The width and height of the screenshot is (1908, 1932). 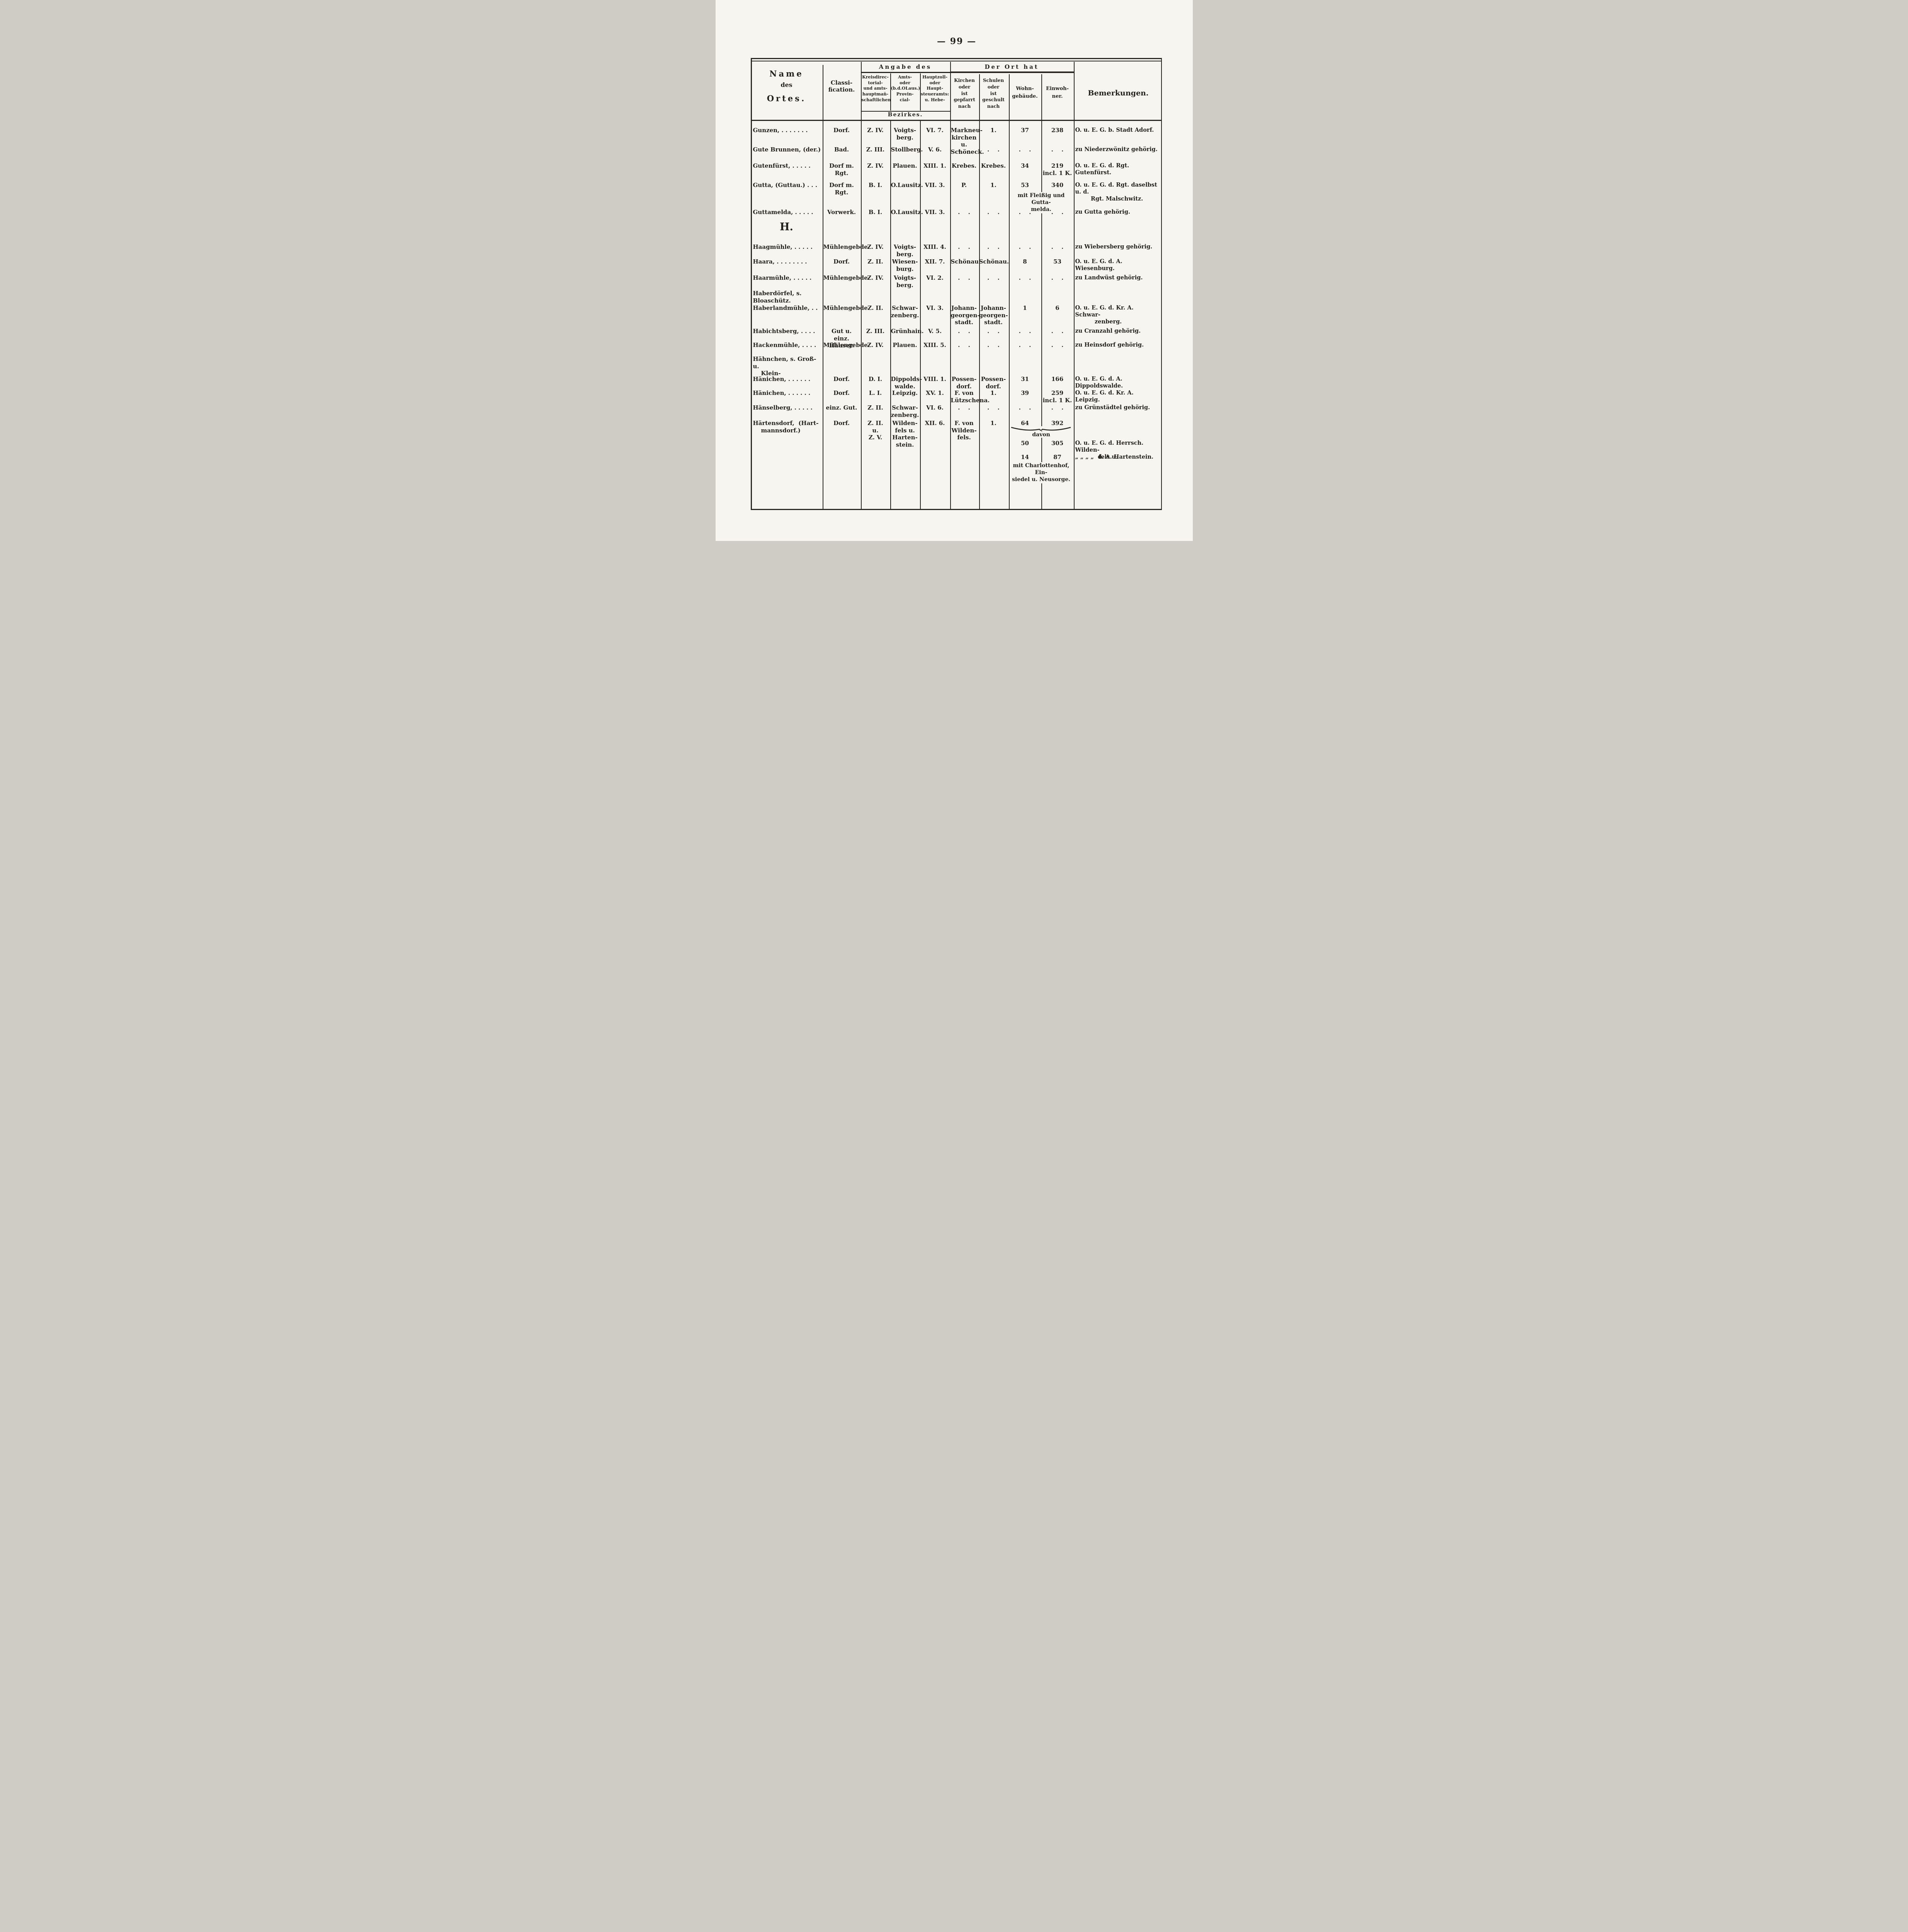 I want to click on zoll-bezirk: V. 5., so click(x=935, y=332).